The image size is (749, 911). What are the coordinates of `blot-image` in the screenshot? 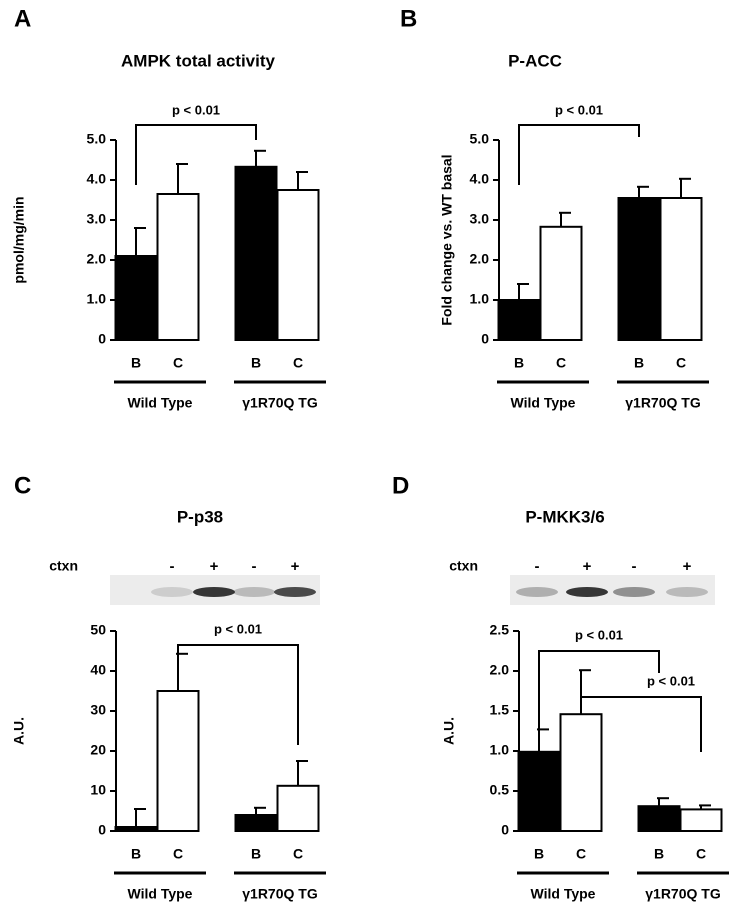 It's located at (612, 590).